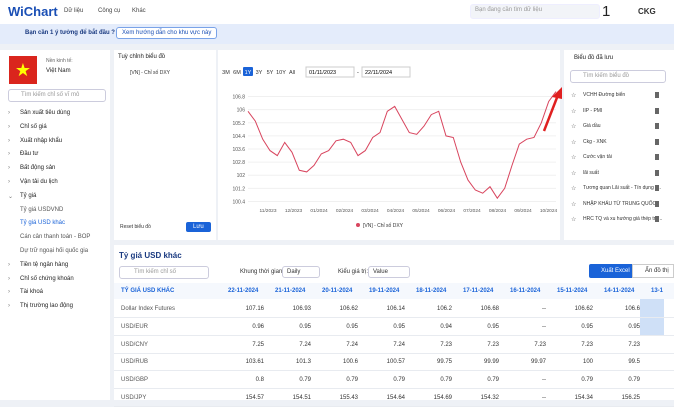 This screenshot has width=674, height=407. What do you see at coordinates (164, 272) in the screenshot?
I see `search: Tìm kiếm chỉ số` at bounding box center [164, 272].